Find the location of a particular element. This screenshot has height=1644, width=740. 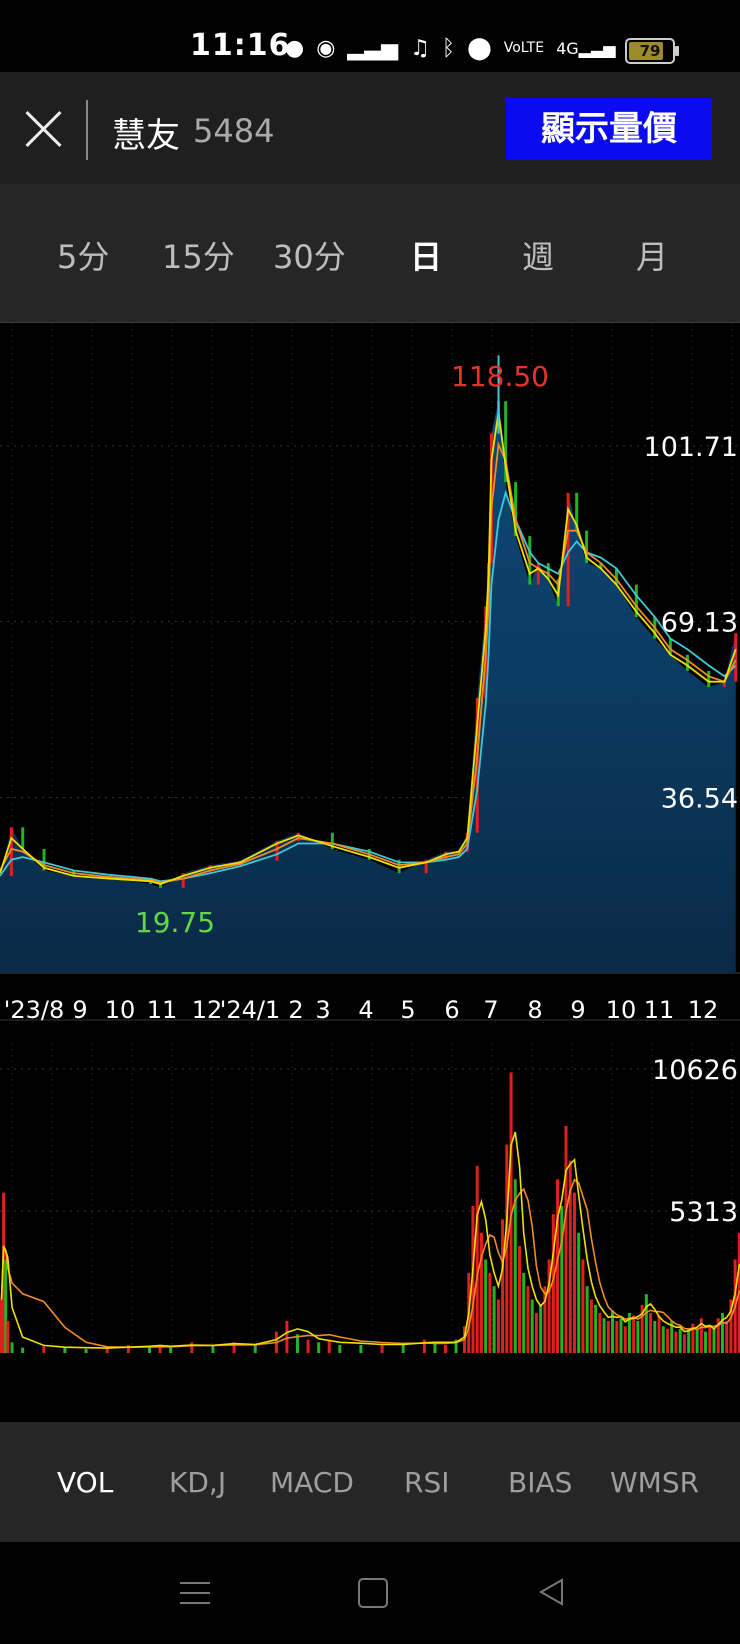

close-button is located at coordinates (44, 129).